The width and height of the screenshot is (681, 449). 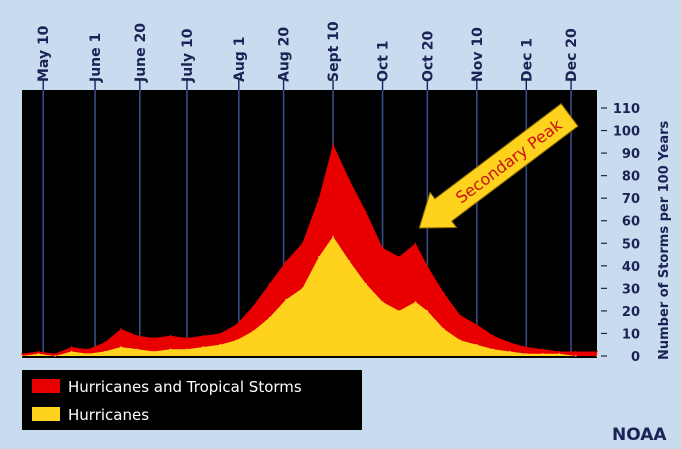 What do you see at coordinates (631, 334) in the screenshot?
I see `y-tick-label: 10` at bounding box center [631, 334].